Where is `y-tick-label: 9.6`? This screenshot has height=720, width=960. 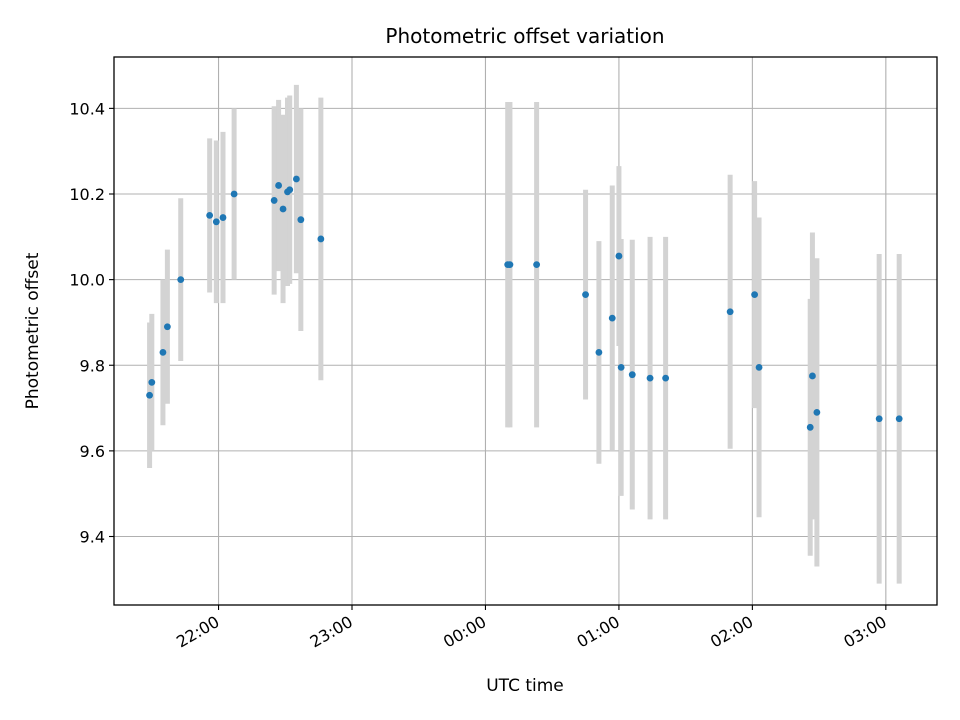
y-tick-label: 9.6 is located at coordinates (92, 451).